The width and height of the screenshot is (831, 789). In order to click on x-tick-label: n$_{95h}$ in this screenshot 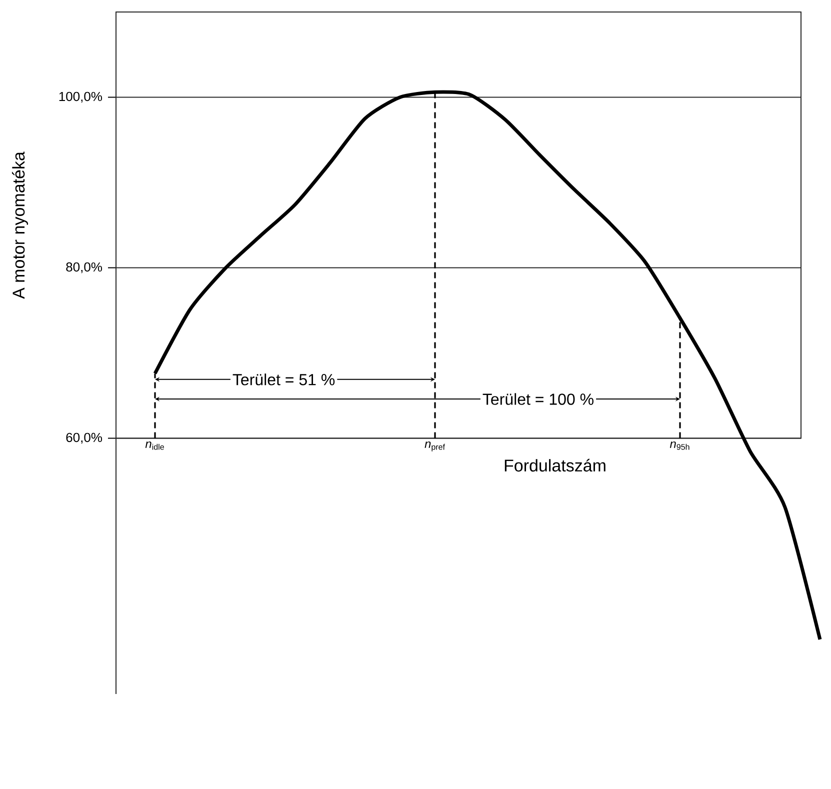, I will do `click(680, 445)`.